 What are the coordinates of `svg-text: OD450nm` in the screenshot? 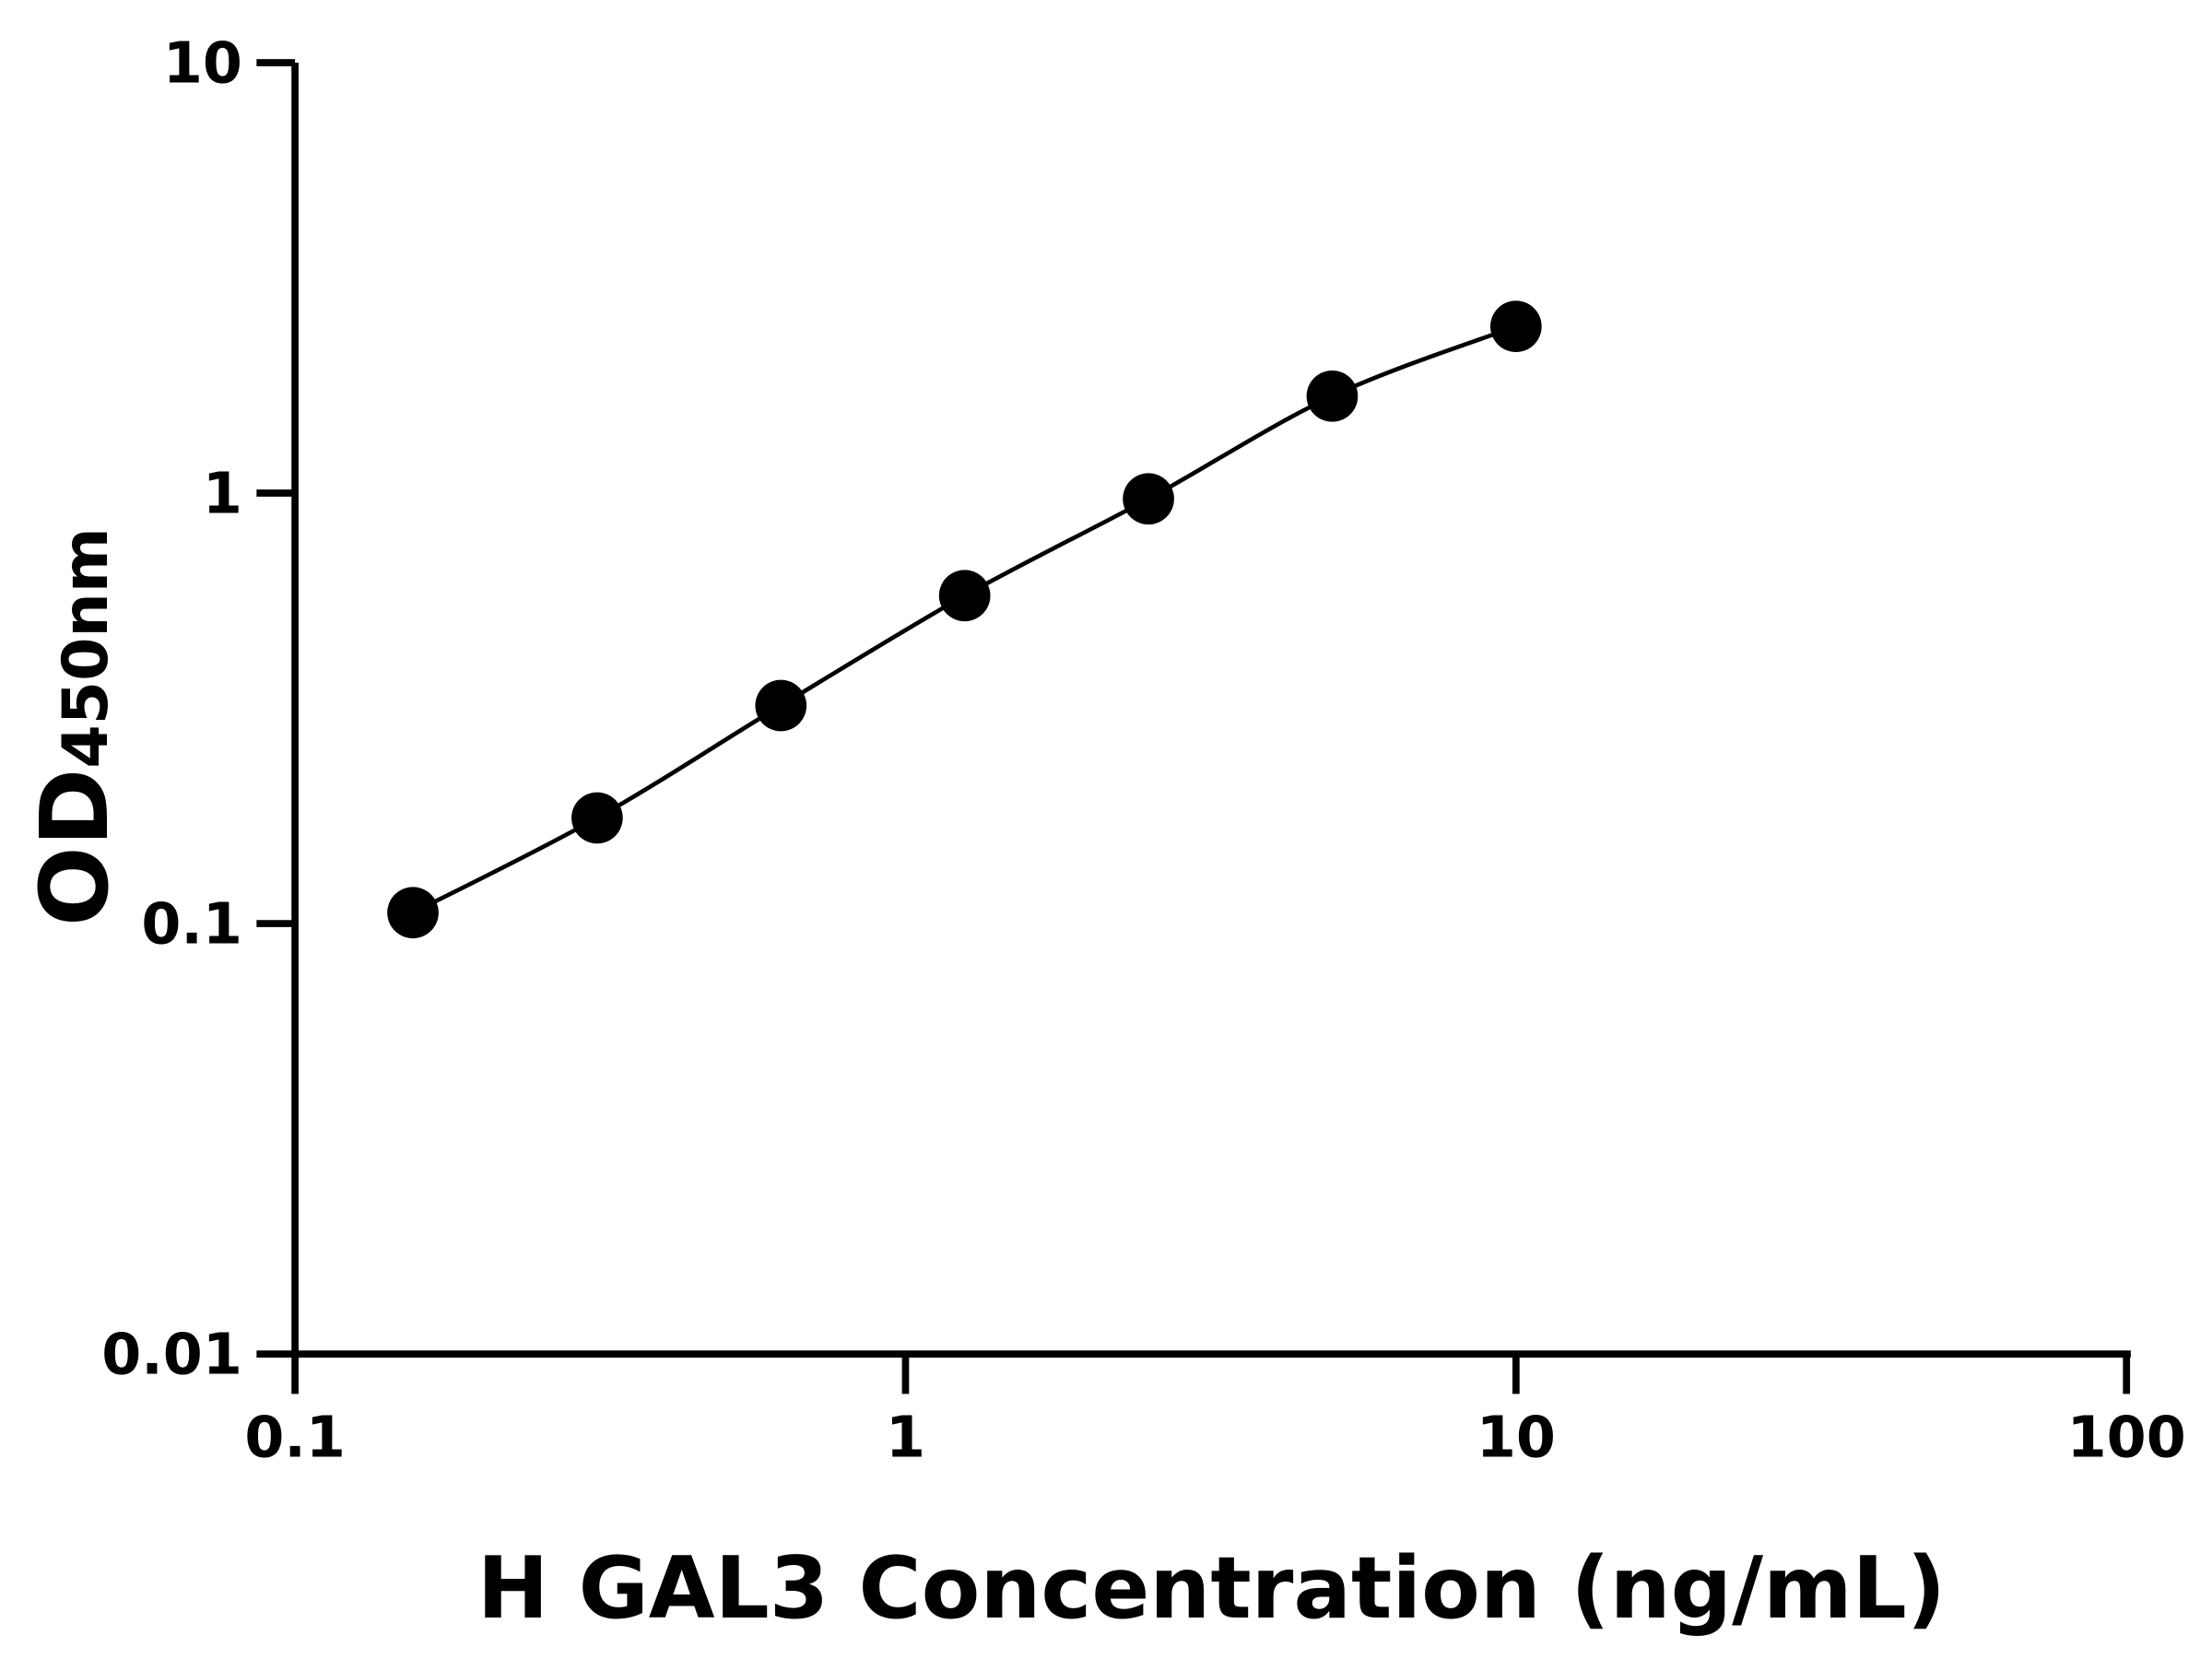 It's located at (75, 726).